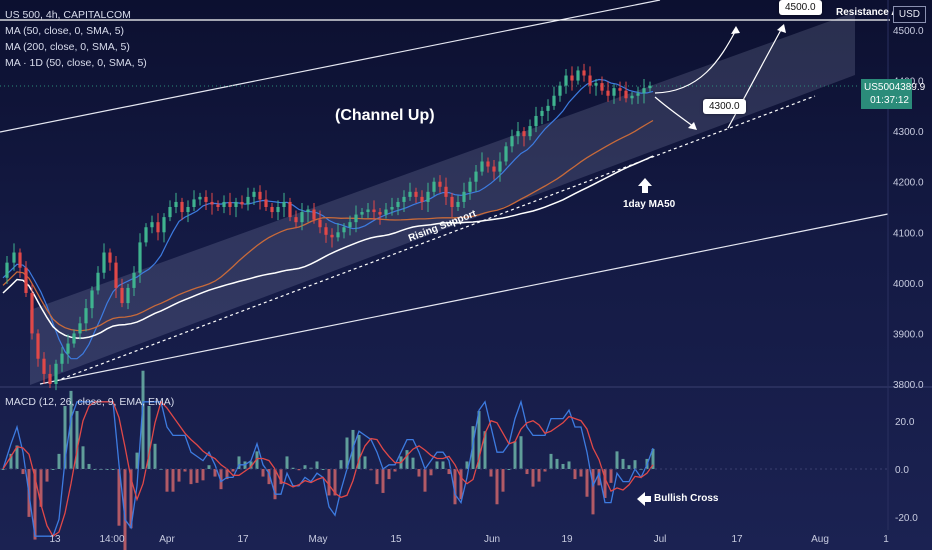  I want to click on target-4300-callout: 4300.0, so click(724, 106).